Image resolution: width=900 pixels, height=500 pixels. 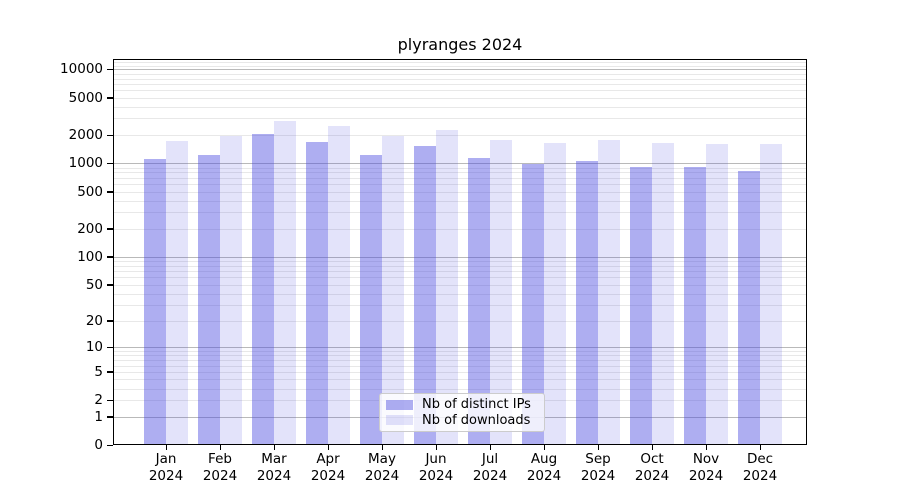 I want to click on x-tick-label: Mar 2024, so click(x=274, y=467).